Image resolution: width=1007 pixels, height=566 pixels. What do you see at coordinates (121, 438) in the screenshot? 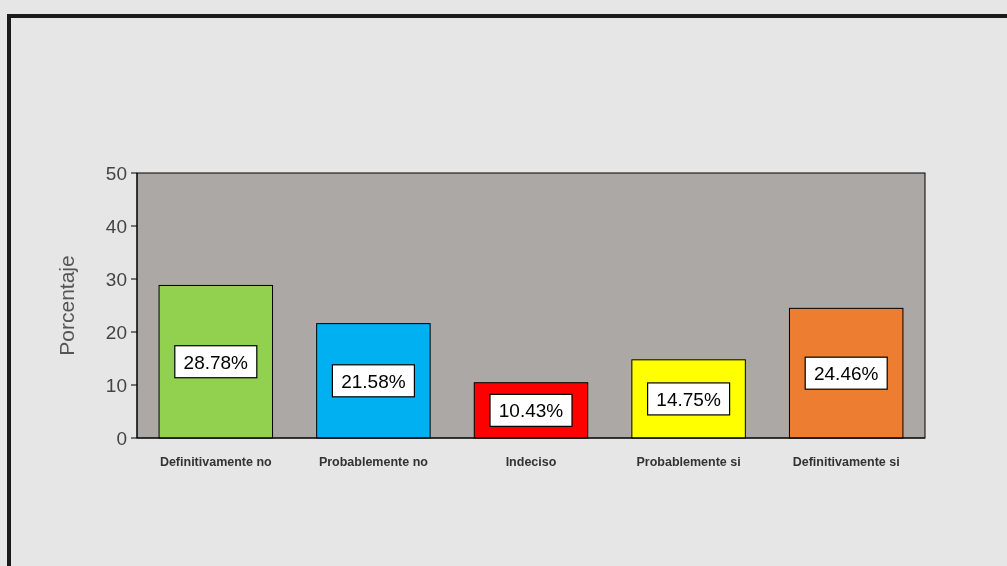
I see `y-tick-label: 0` at bounding box center [121, 438].